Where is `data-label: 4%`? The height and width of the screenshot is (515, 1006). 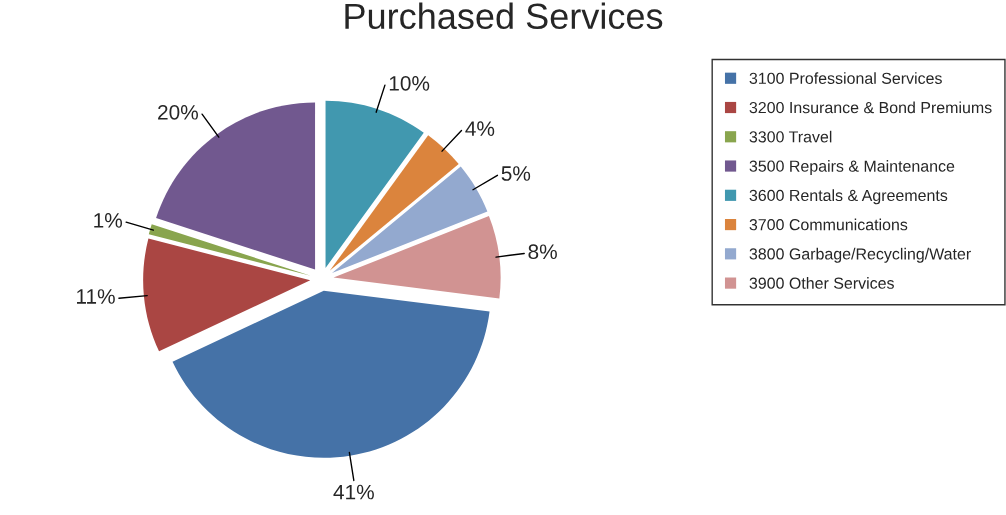 data-label: 4% is located at coordinates (480, 128).